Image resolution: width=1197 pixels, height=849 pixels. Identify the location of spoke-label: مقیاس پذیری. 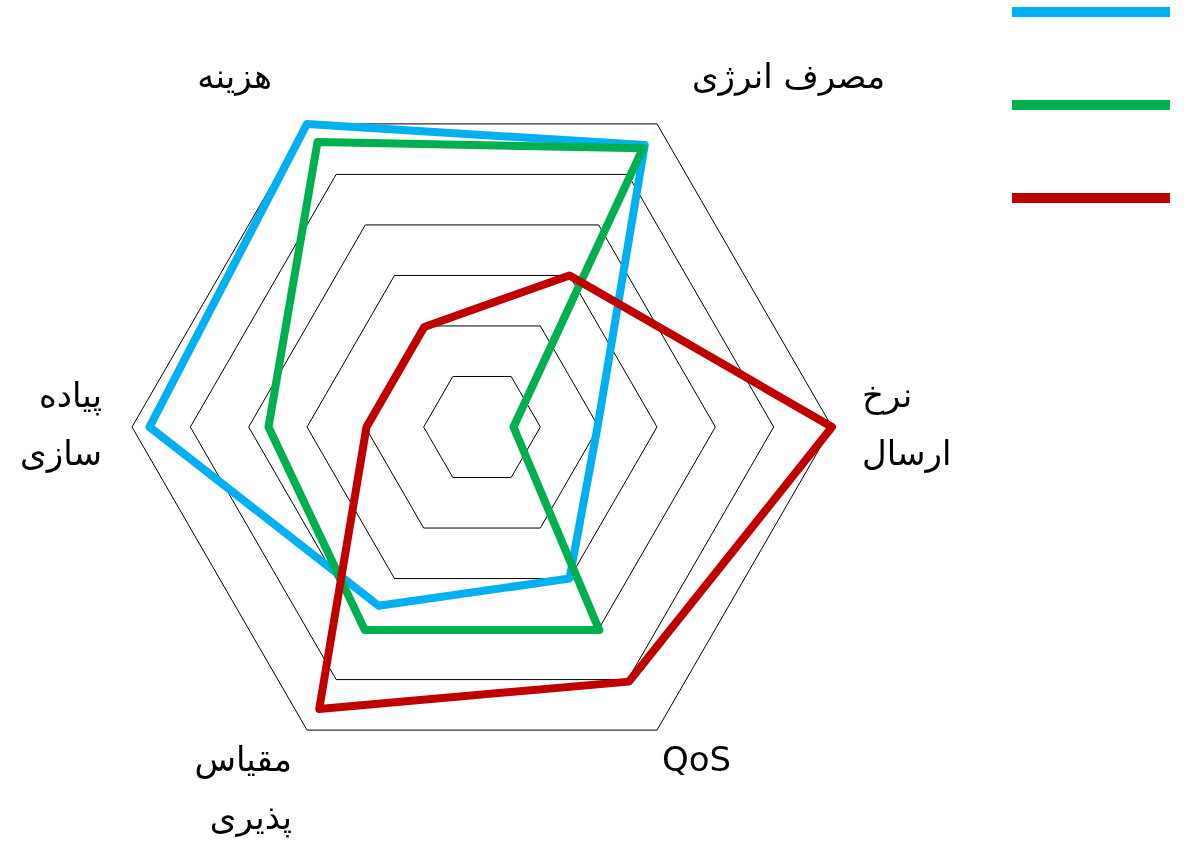
(243, 789).